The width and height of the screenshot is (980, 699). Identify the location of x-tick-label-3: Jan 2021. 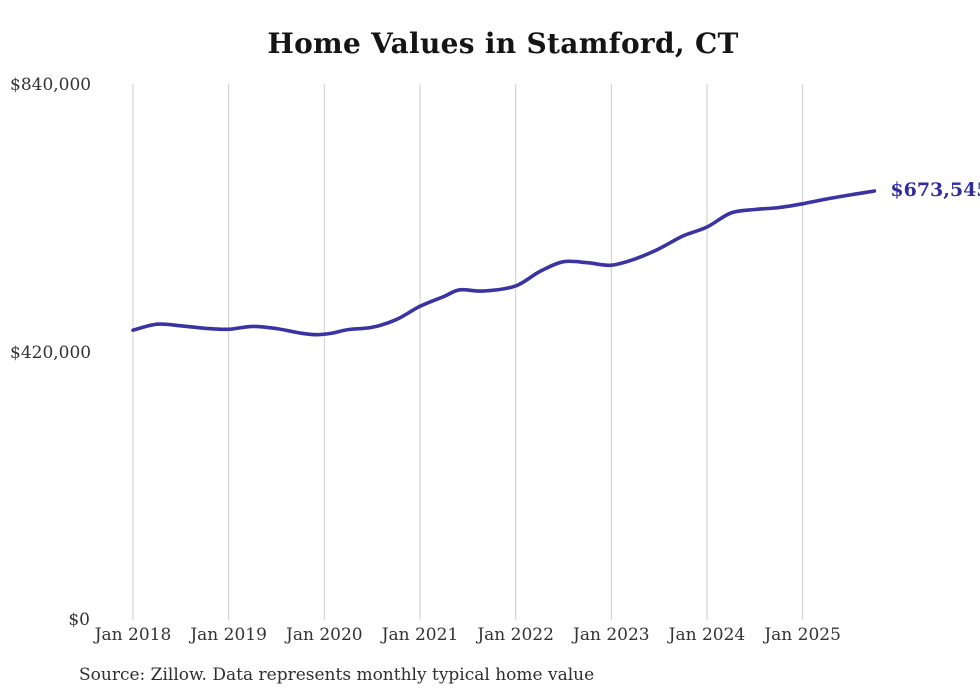
(420, 635).